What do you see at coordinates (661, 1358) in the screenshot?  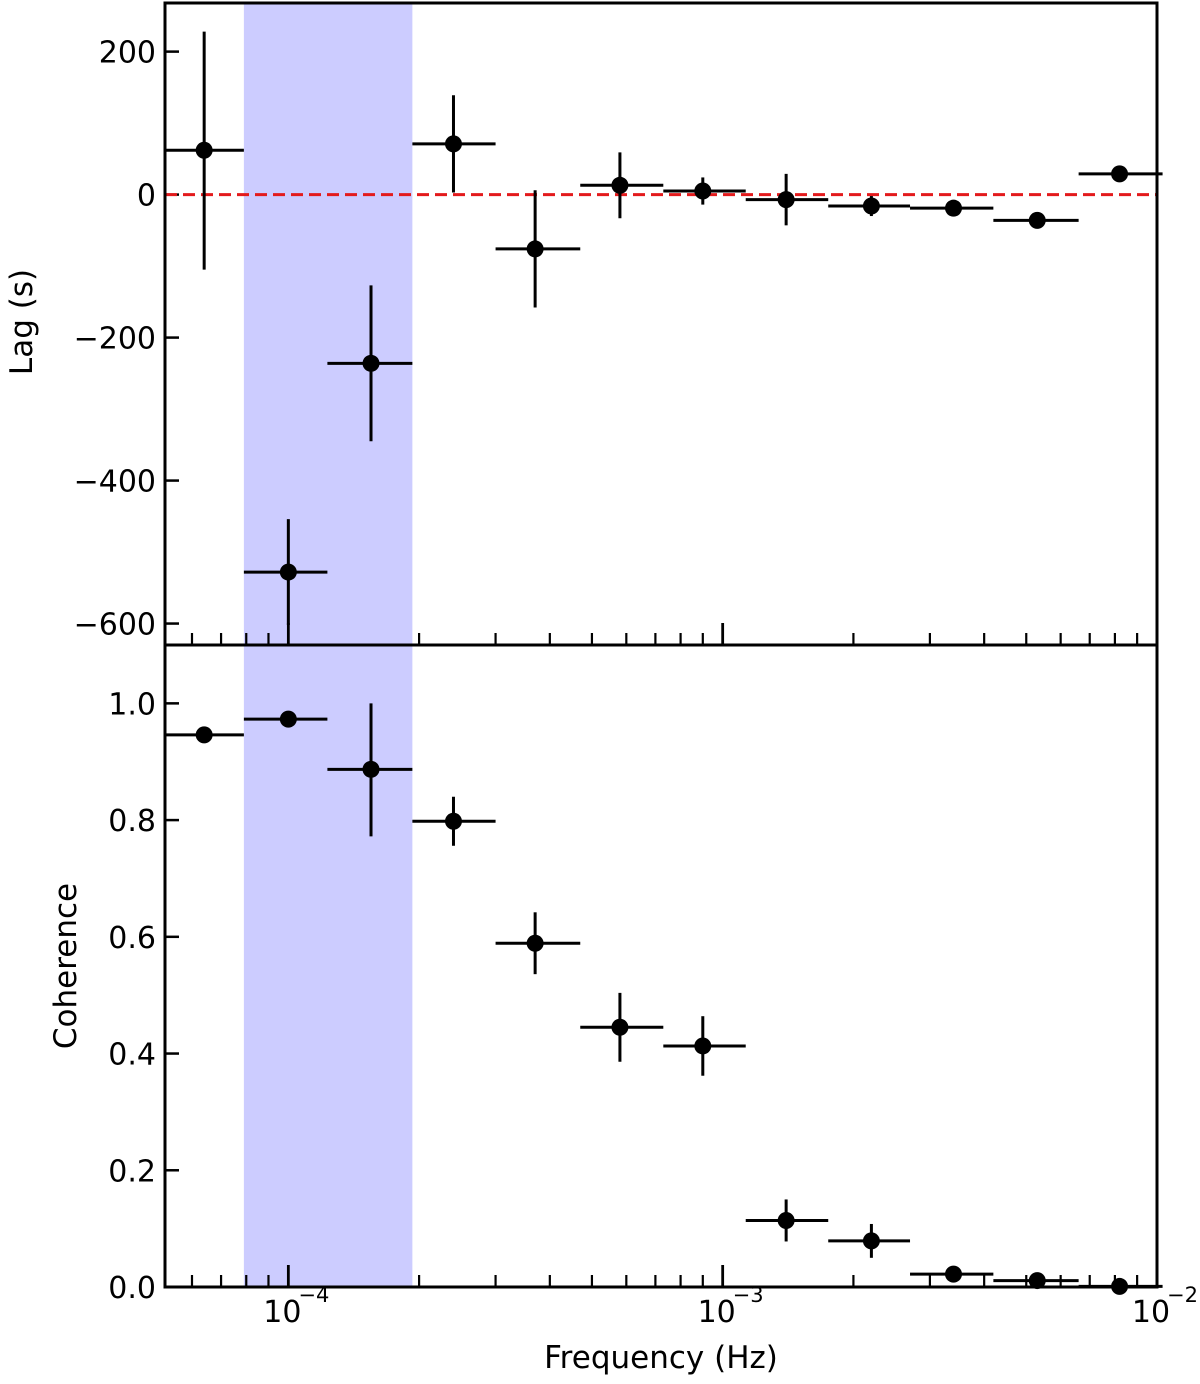 I see `frequency-axis-title: Frequency (Hz)` at bounding box center [661, 1358].